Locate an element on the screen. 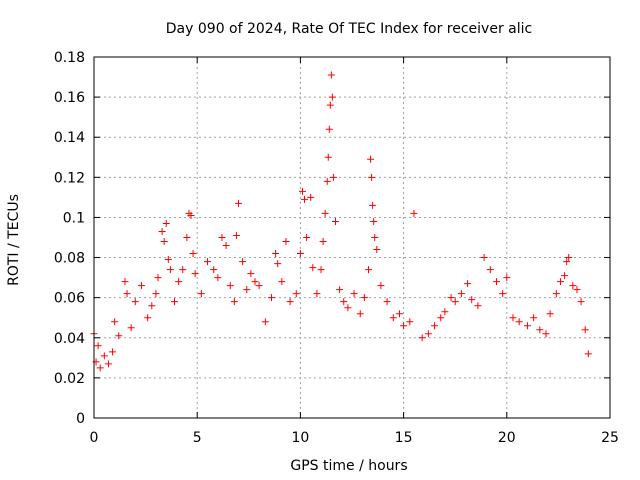 This screenshot has height=480, width=640. y-tick-label: 0.16 is located at coordinates (69, 98).